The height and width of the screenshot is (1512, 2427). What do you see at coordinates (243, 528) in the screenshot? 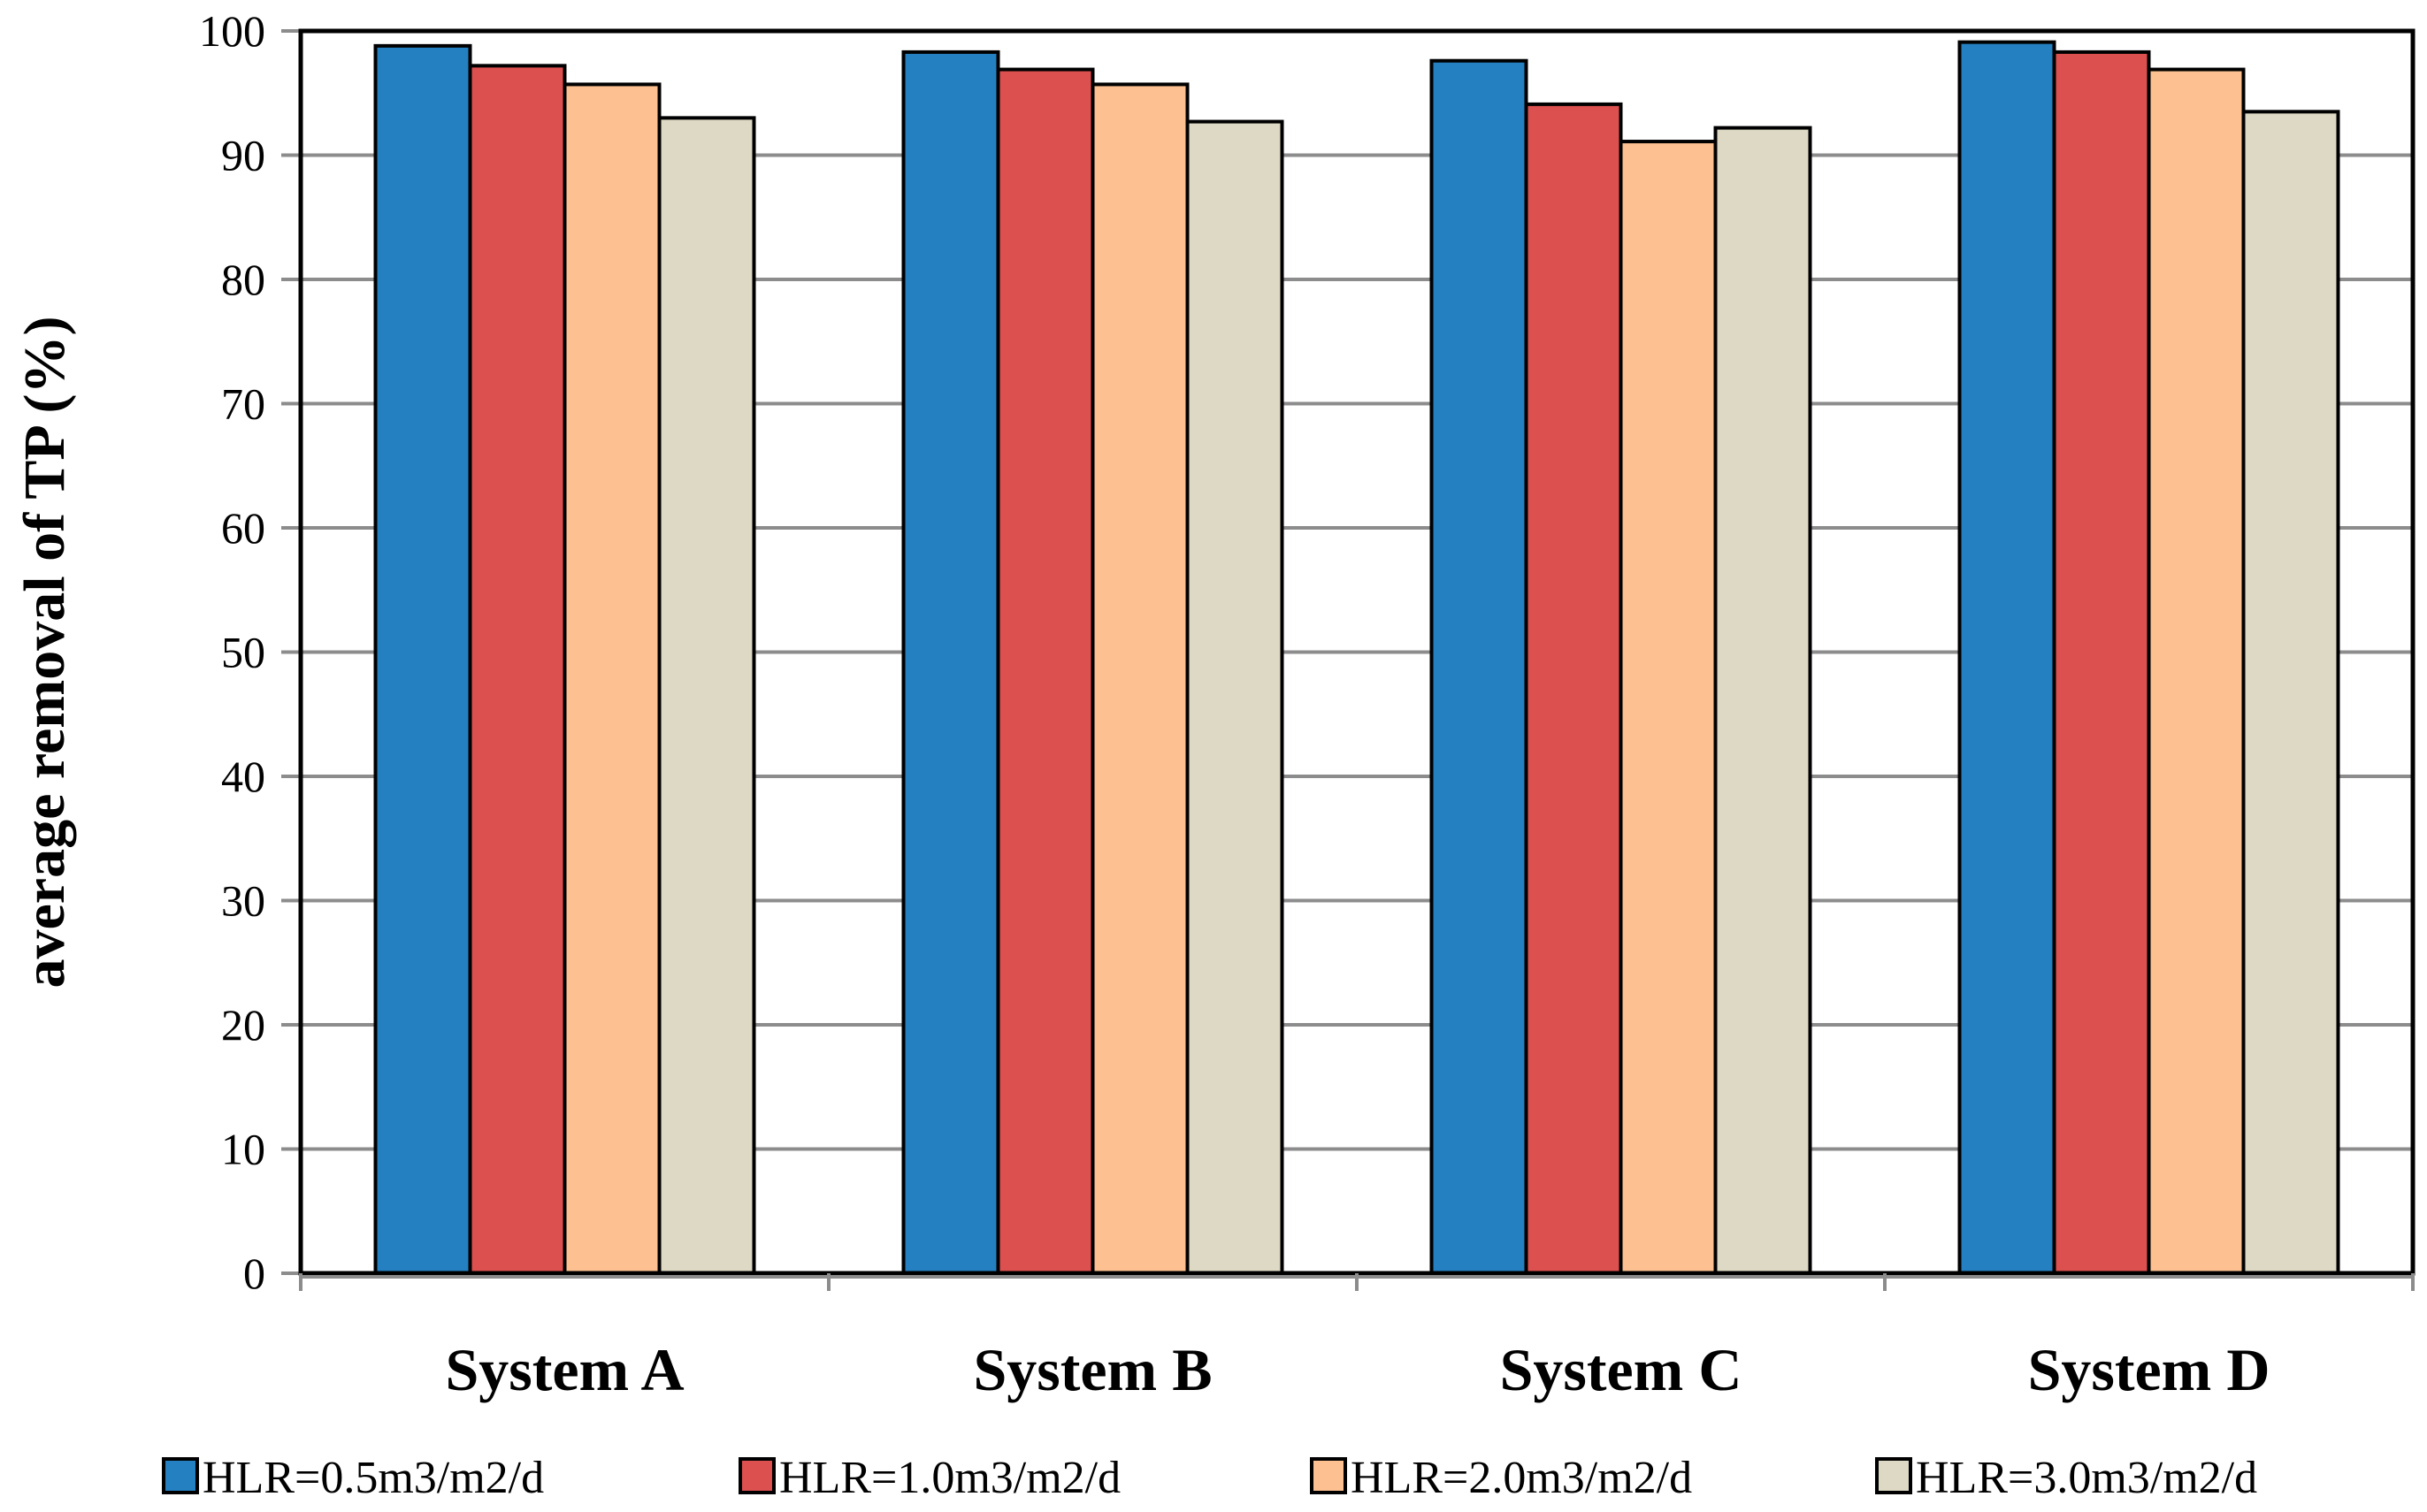
I see `y-tick-label: 60` at bounding box center [243, 528].